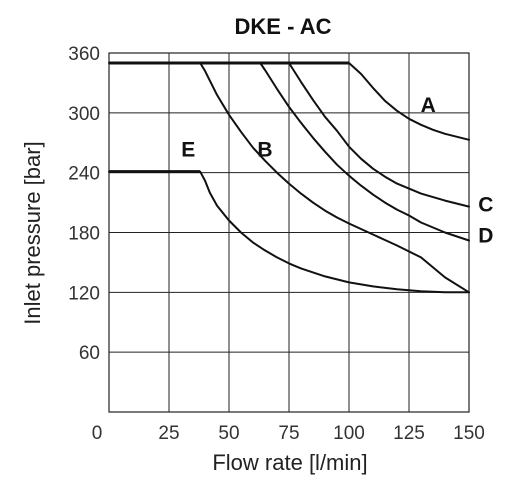  What do you see at coordinates (485, 235) in the screenshot?
I see `curve-label-d: D` at bounding box center [485, 235].